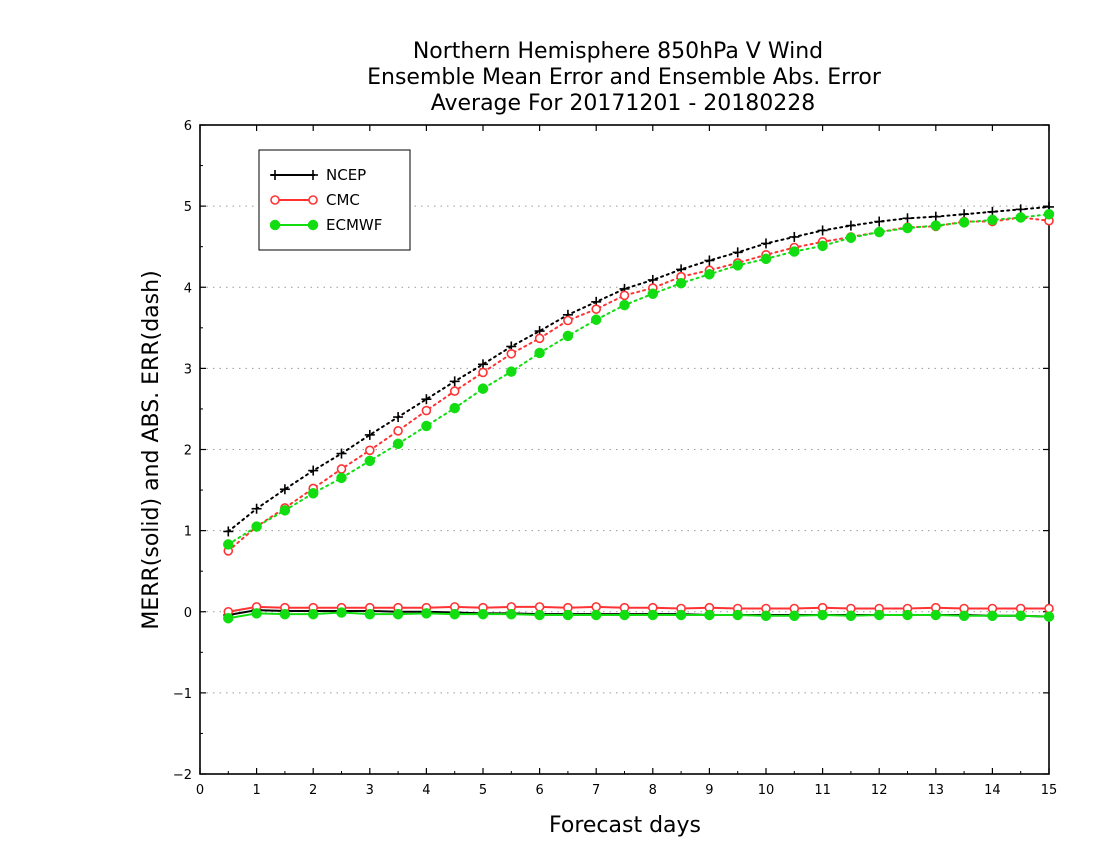 Image resolution: width=1100 pixels, height=850 pixels. Describe the element at coordinates (151, 449) in the screenshot. I see `y-axis-label: MERR(solid) and ABS. ERR(dash)` at that location.